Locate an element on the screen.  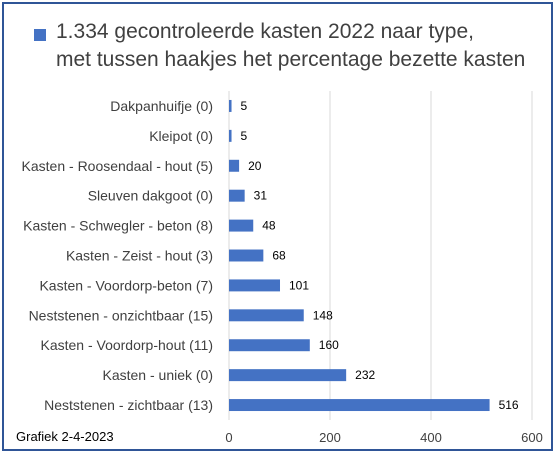
data-label: 31 is located at coordinates (261, 196).